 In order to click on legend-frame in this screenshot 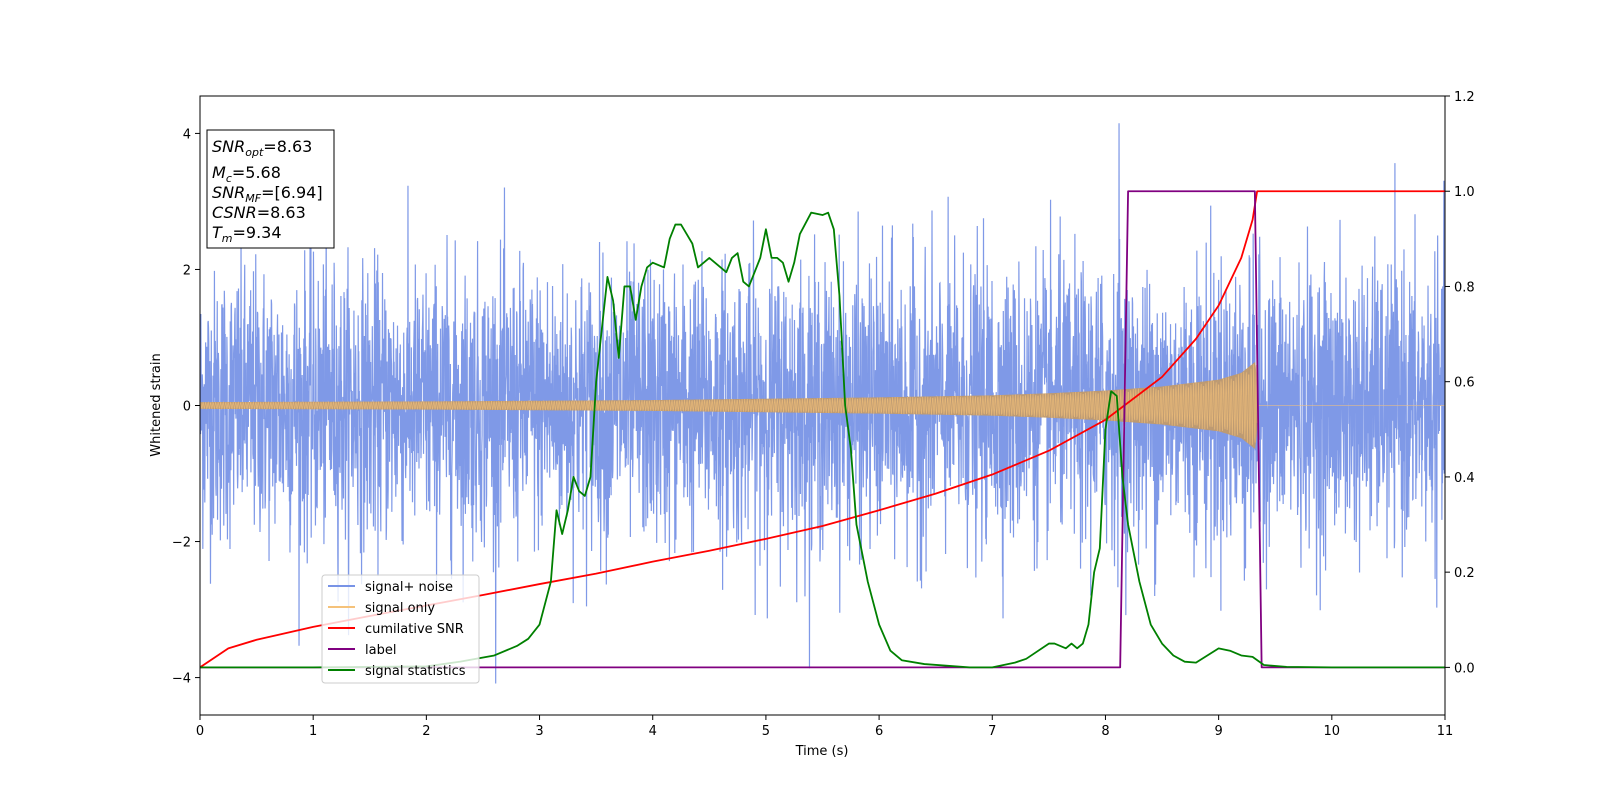, I will do `click(400, 629)`.